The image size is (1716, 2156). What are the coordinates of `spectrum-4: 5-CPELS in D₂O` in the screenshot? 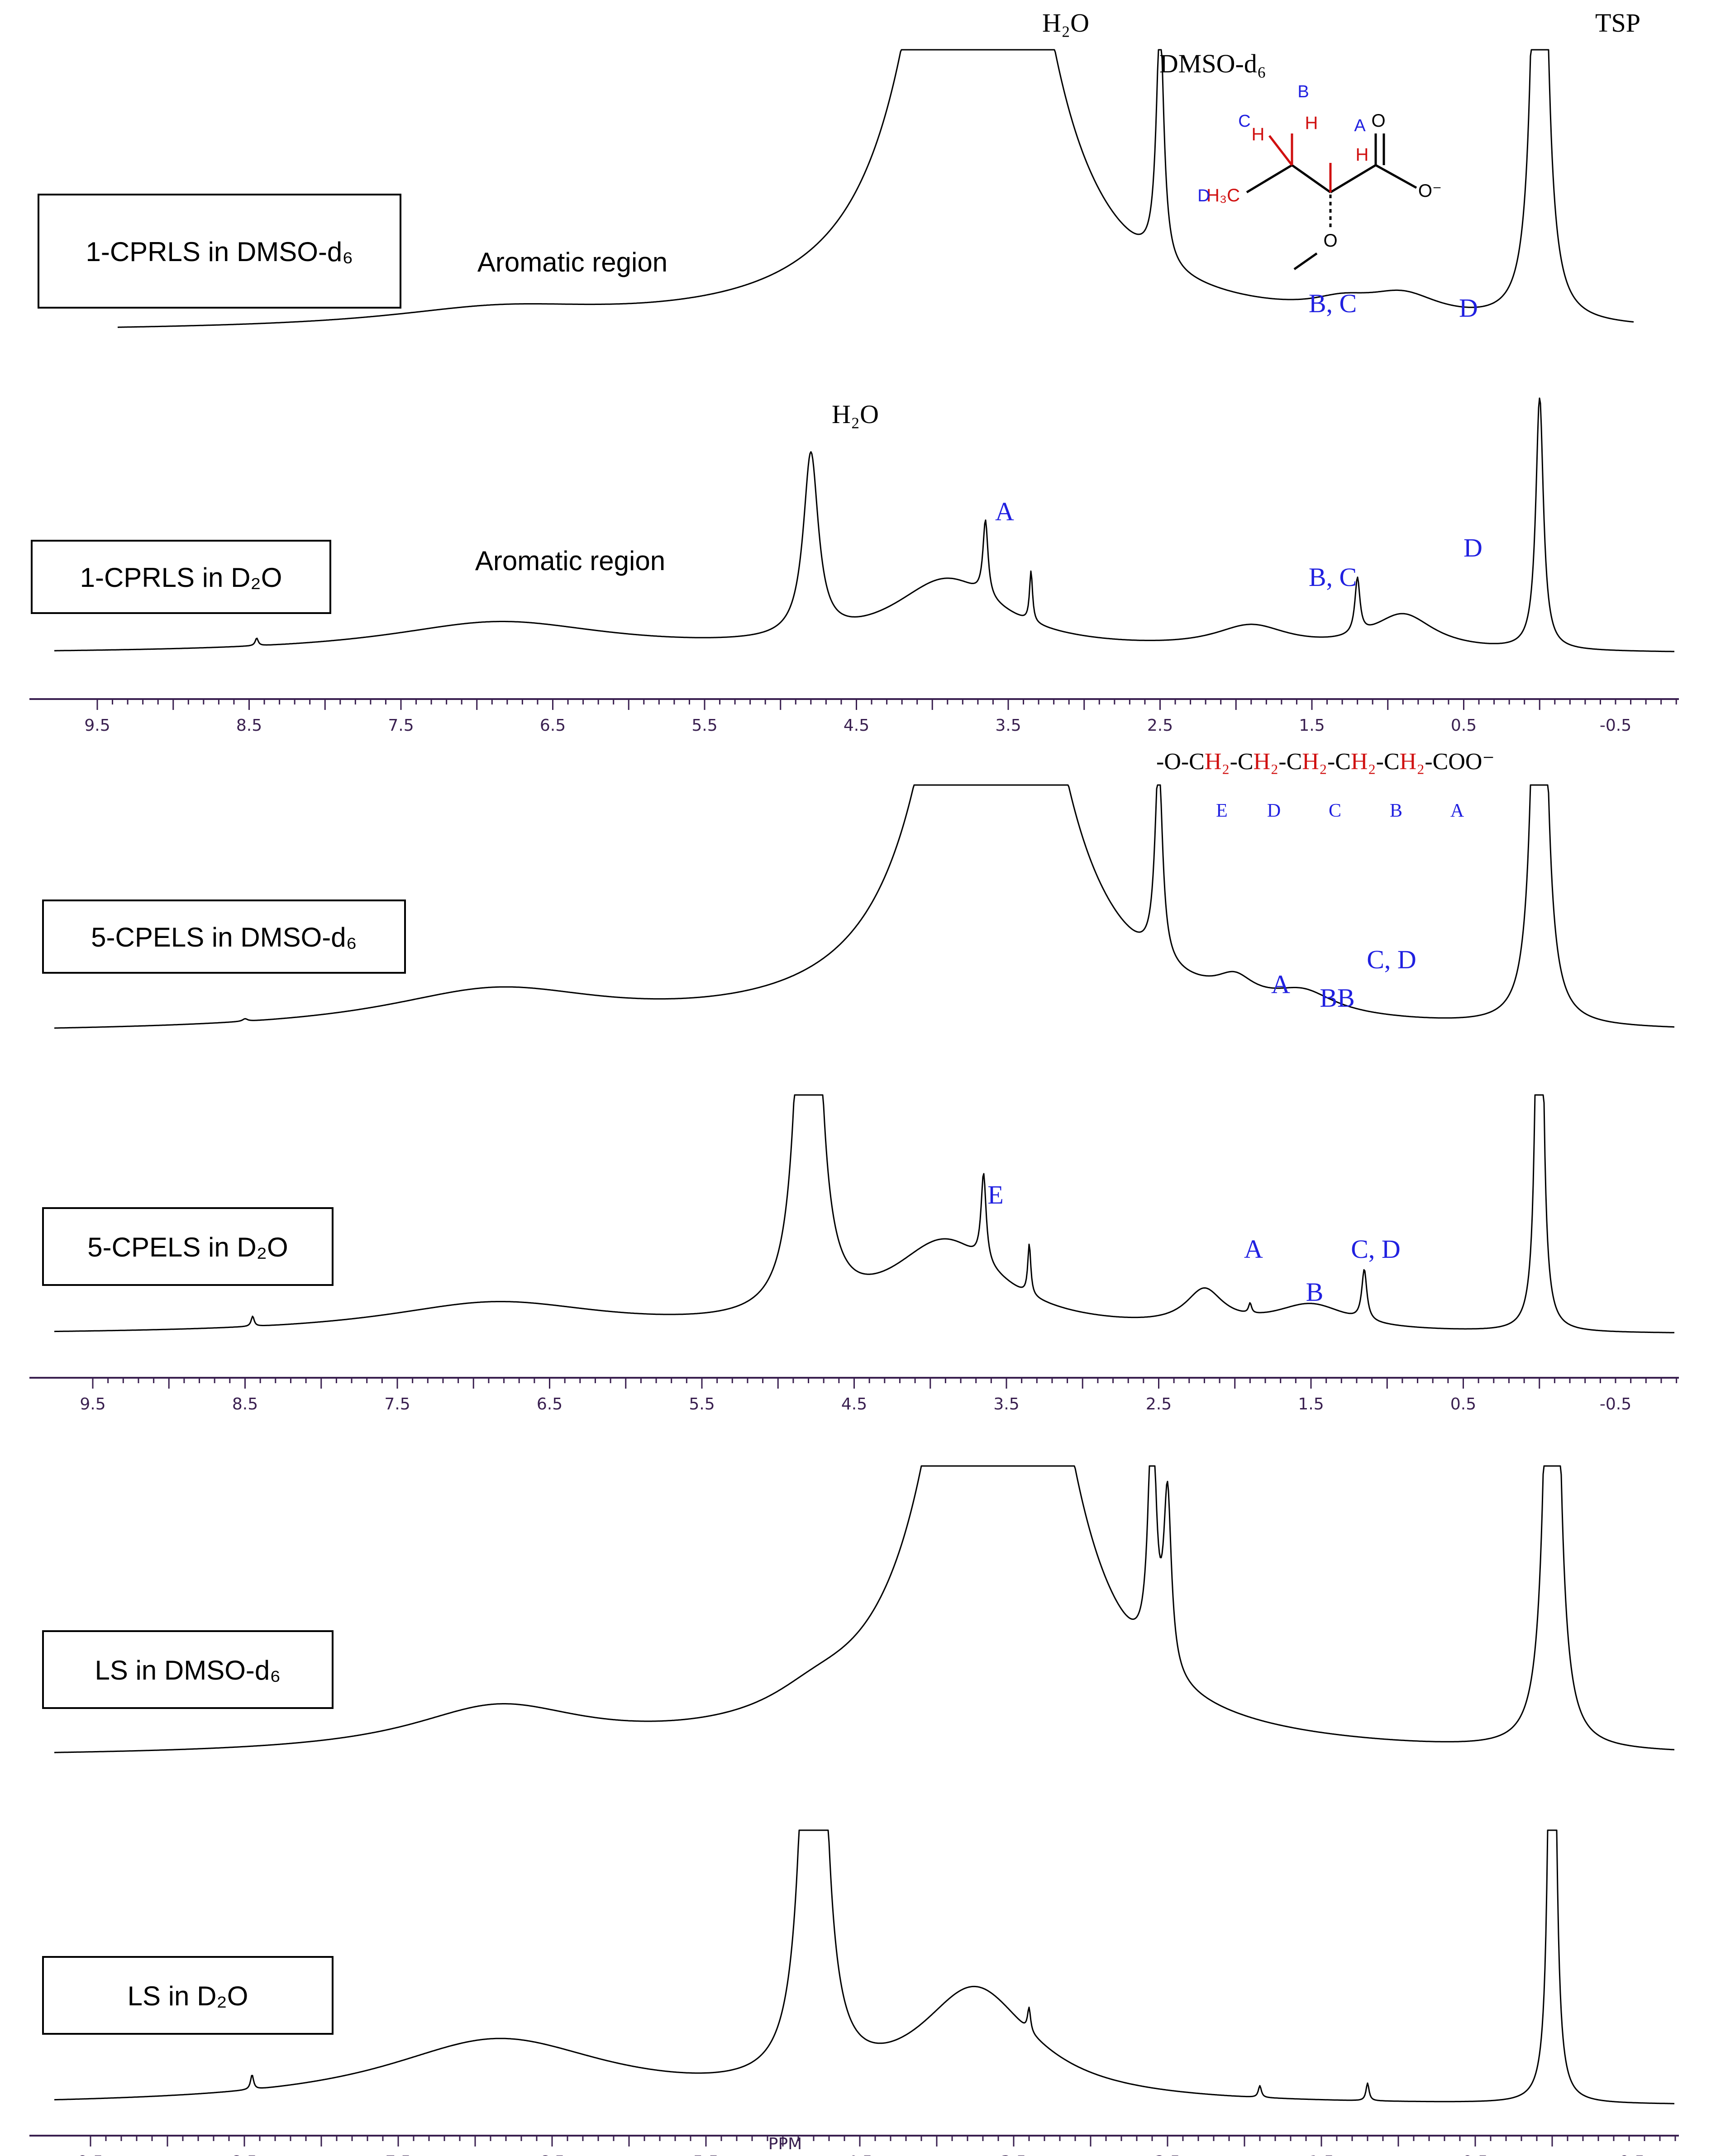 It's located at (858, 1213).